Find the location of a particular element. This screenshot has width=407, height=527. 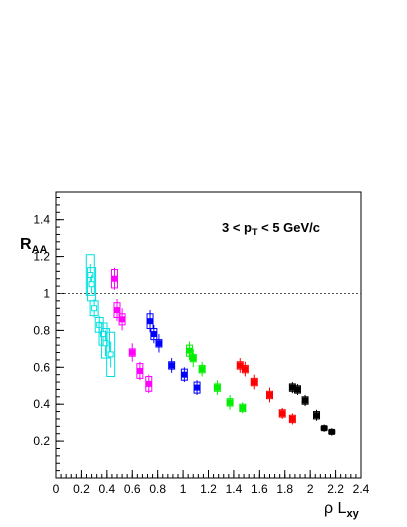

x-tick-label: 1 is located at coordinates (183, 489).